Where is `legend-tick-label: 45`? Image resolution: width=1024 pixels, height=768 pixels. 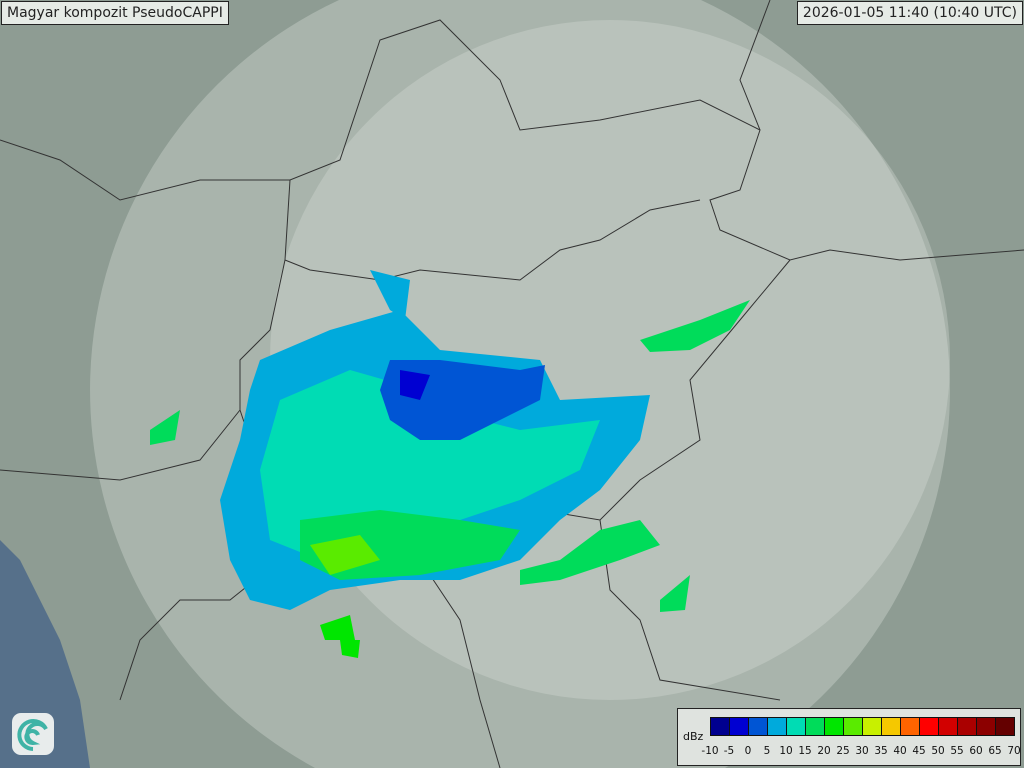
legend-tick-label: 45 is located at coordinates (919, 751).